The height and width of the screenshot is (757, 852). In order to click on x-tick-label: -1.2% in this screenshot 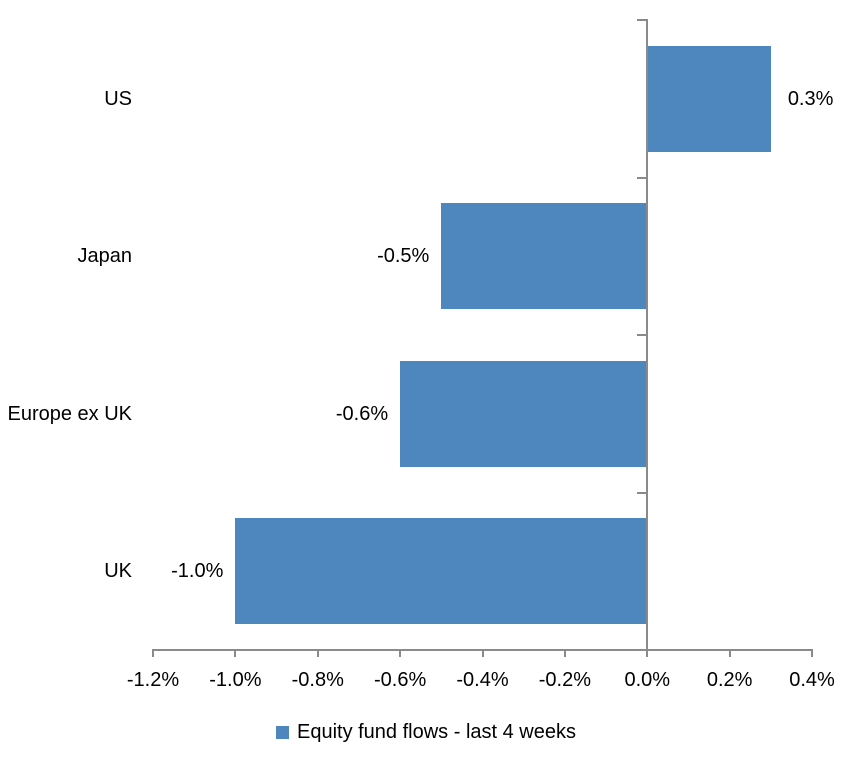, I will do `click(153, 680)`.